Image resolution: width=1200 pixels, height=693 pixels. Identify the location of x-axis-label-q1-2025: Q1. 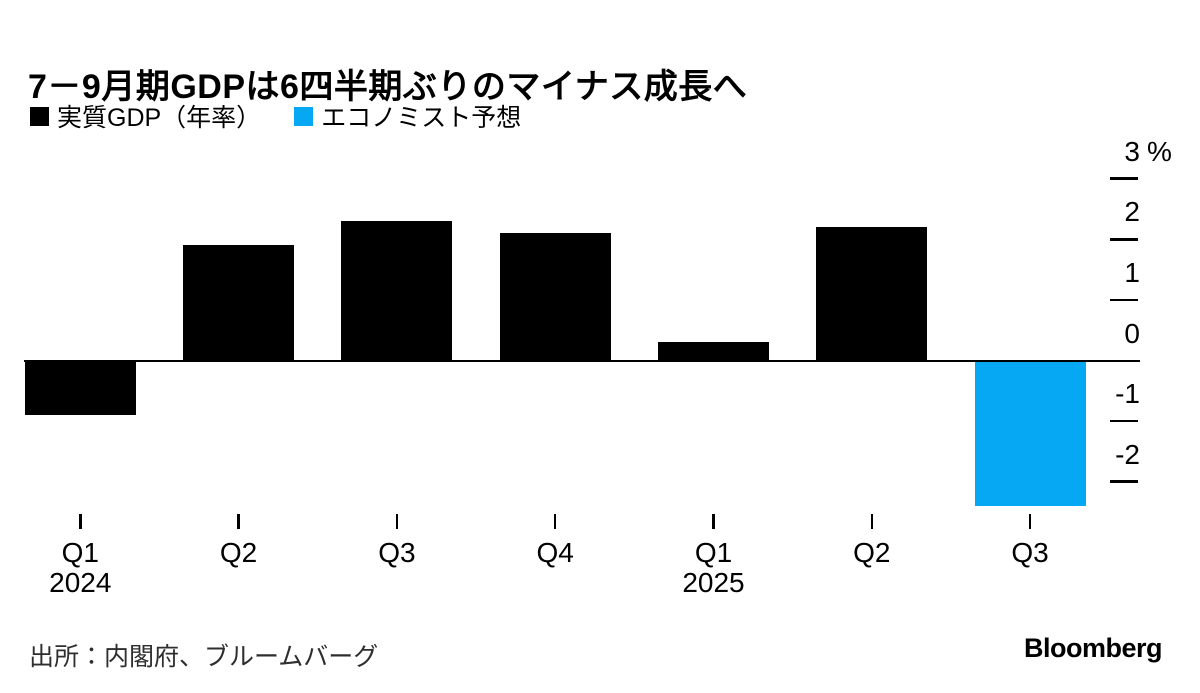
(713, 552).